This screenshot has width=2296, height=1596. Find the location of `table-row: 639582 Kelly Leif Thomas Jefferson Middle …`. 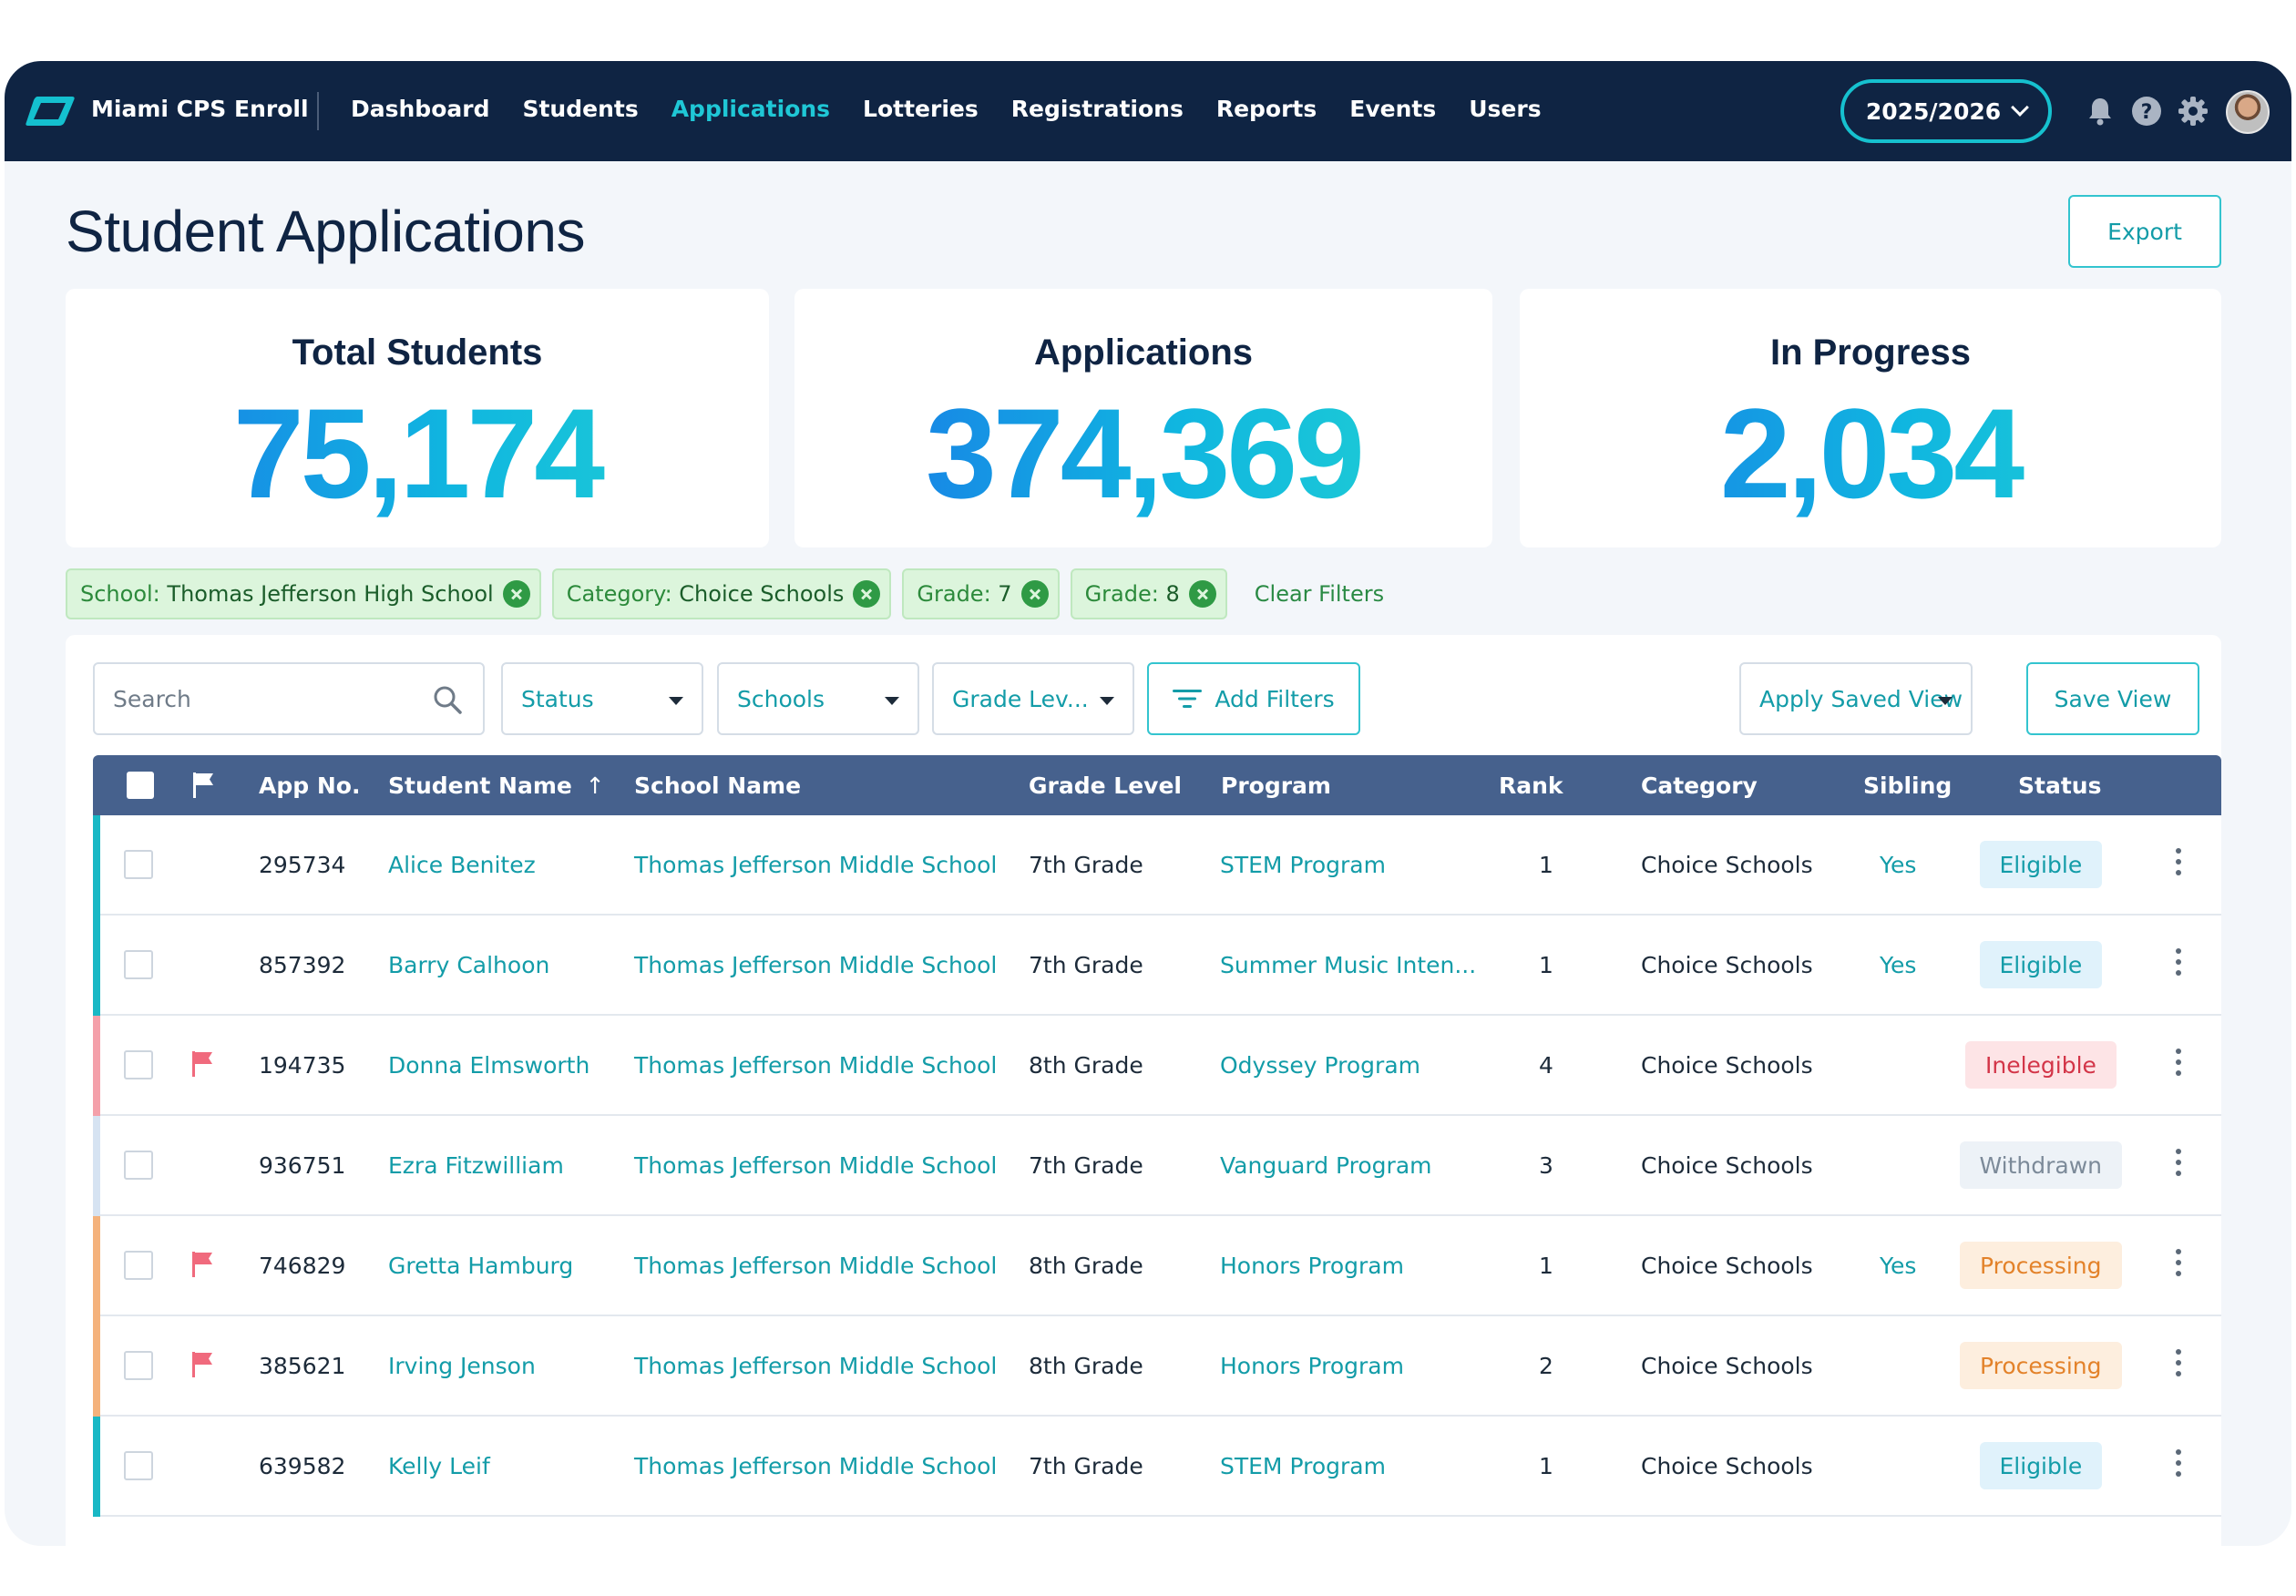

table-row: 639582 Kelly Leif Thomas Jefferson Middle … is located at coordinates (1157, 1467).